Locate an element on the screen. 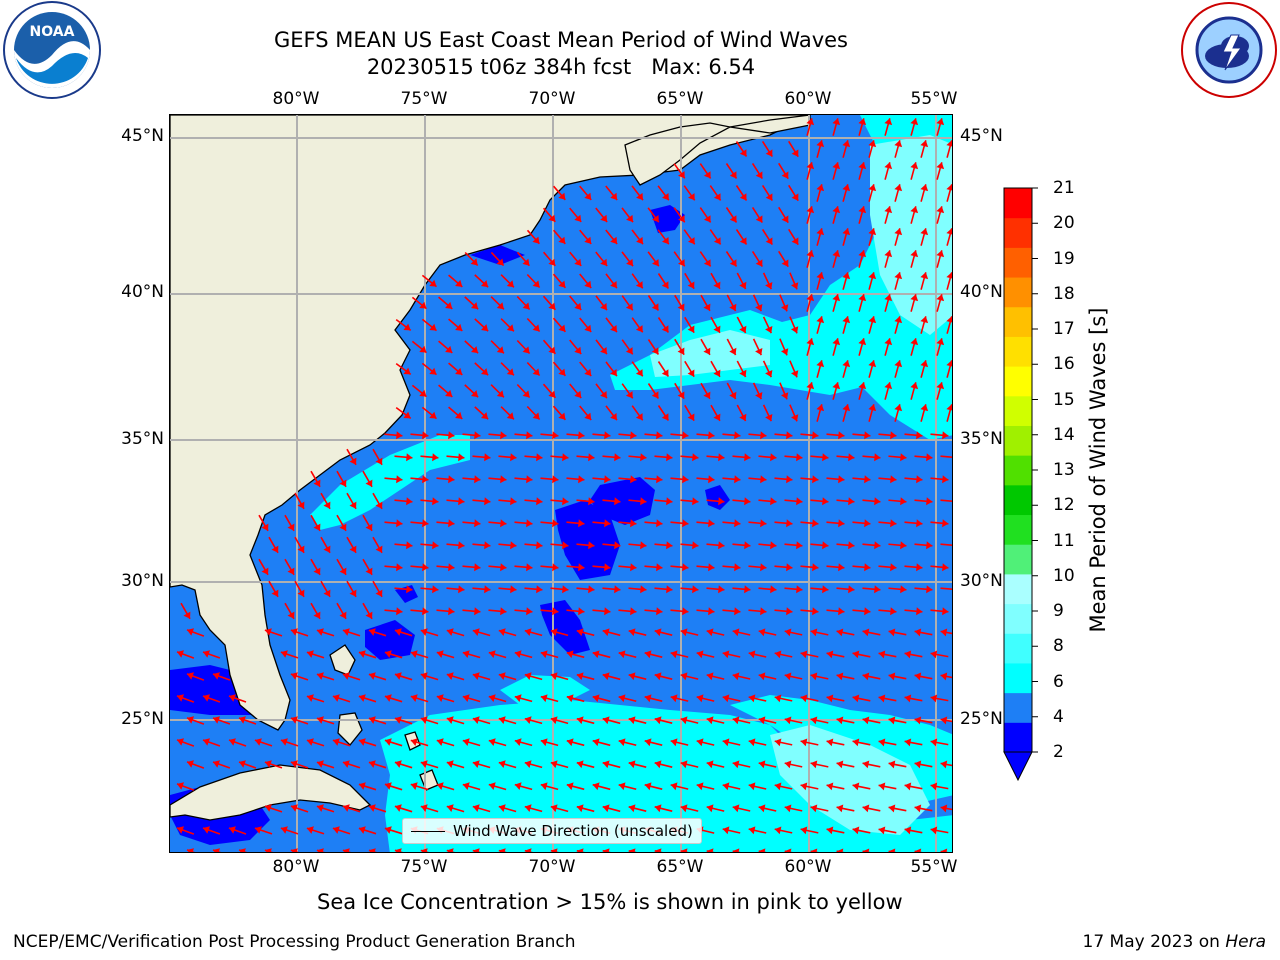 The height and width of the screenshot is (960, 1280). colorbar-tick-label: 16 is located at coordinates (1064, 364).